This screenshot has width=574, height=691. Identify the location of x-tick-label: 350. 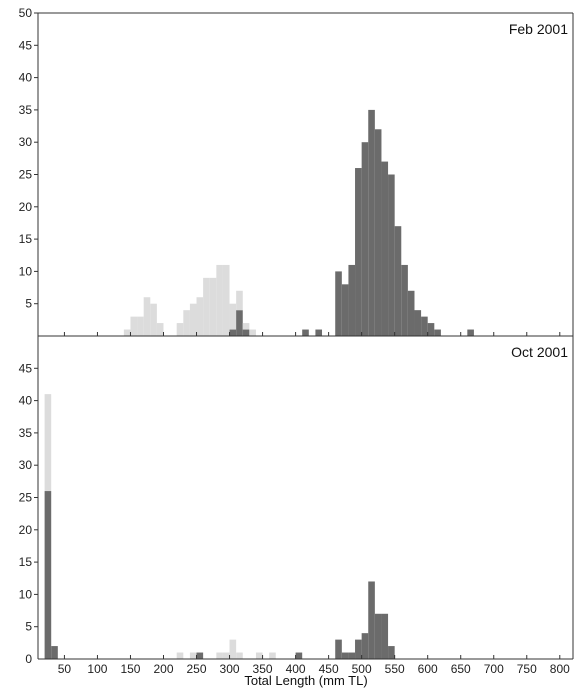
(263, 669).